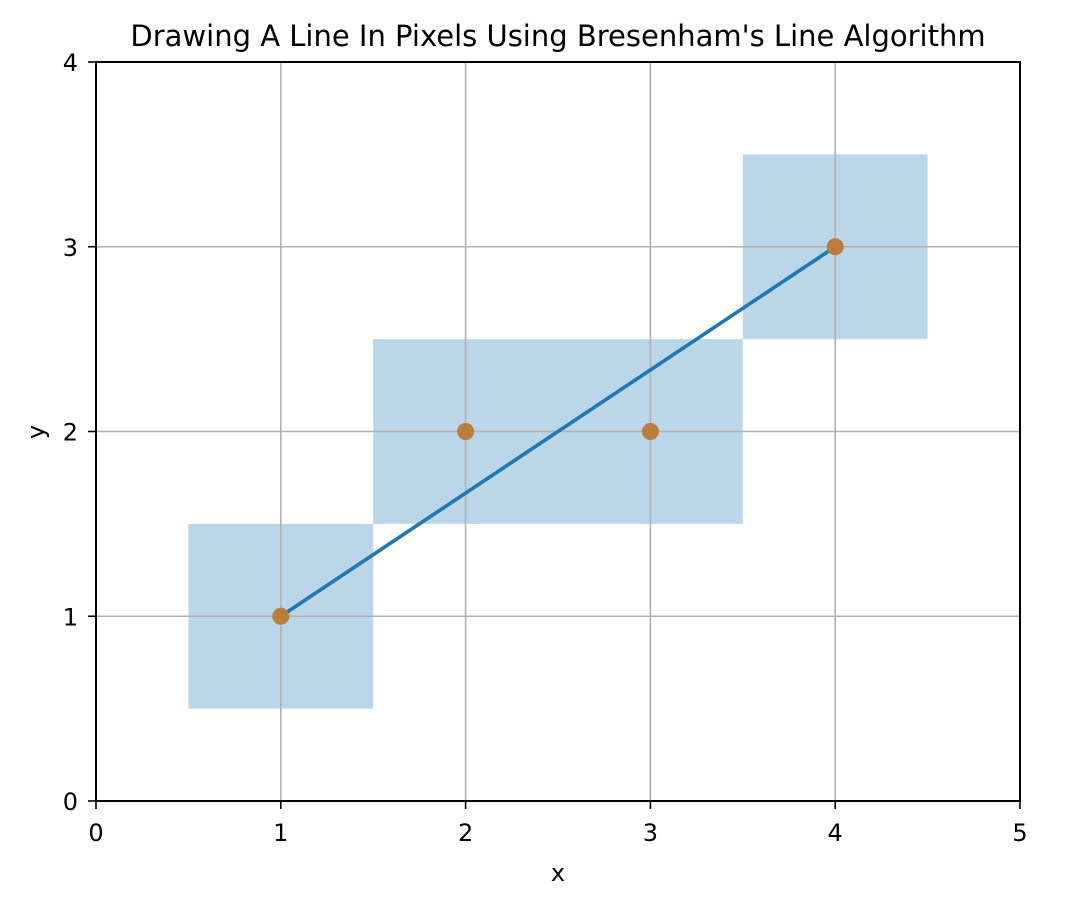 The width and height of the screenshot is (1070, 908). Describe the element at coordinates (70, 63) in the screenshot. I see `y-tick-label-4: 4` at that location.